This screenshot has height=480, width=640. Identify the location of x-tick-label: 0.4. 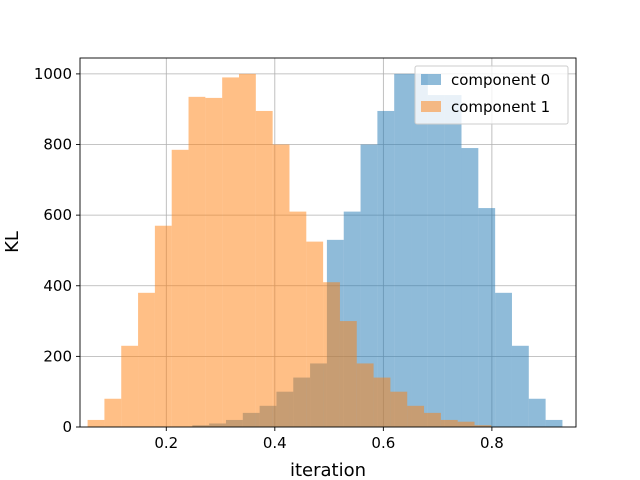
(275, 443).